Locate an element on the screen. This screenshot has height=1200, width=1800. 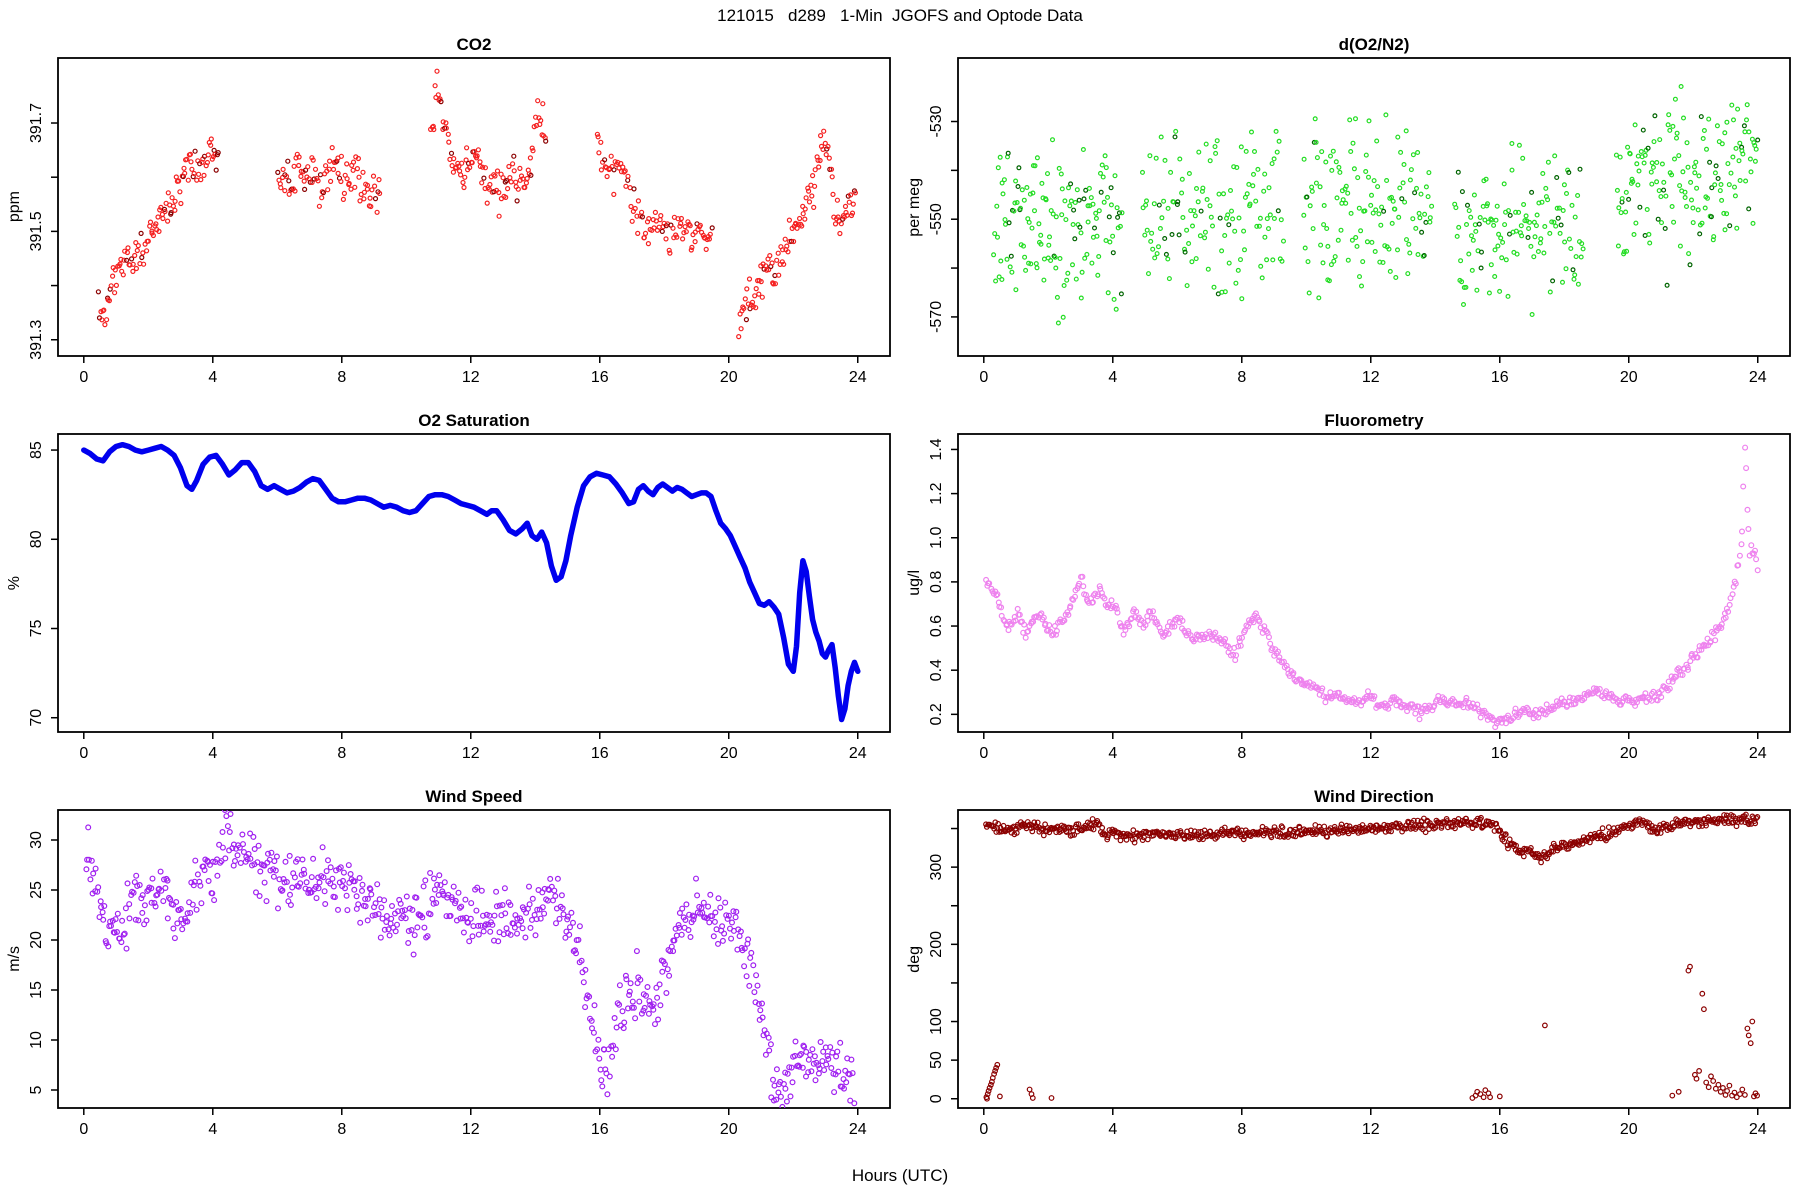
panel-title: O2 Saturation is located at coordinates (474, 420).